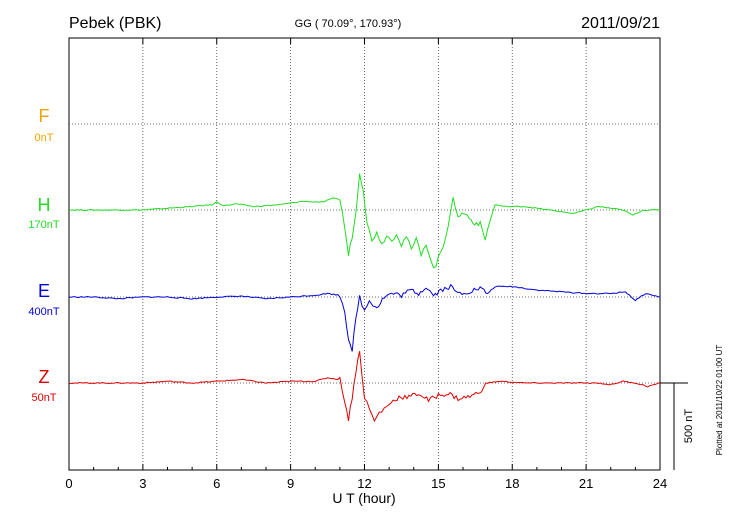 The image size is (730, 520). I want to click on series-line-e, so click(364, 317).